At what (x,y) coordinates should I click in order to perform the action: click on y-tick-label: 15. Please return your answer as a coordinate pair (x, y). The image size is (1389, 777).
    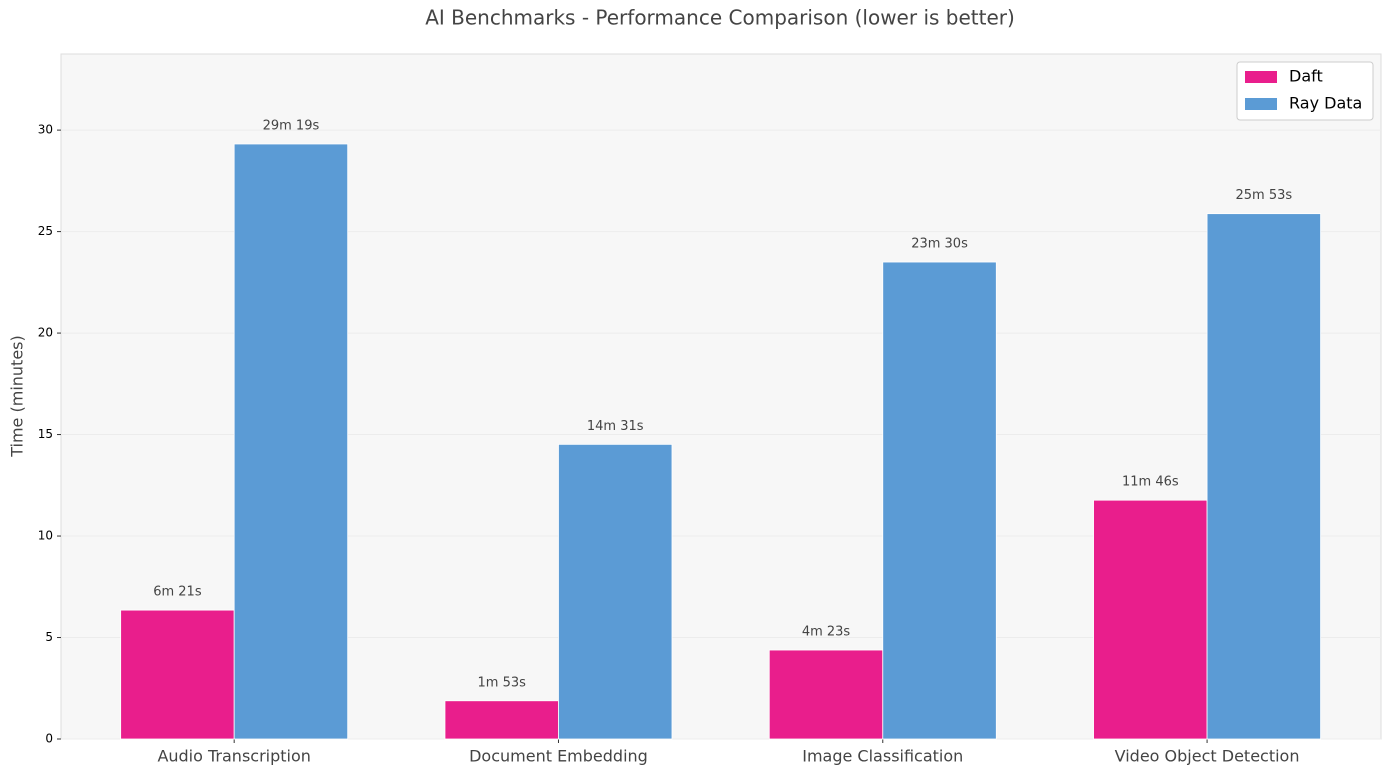
    Looking at the image, I should click on (45, 434).